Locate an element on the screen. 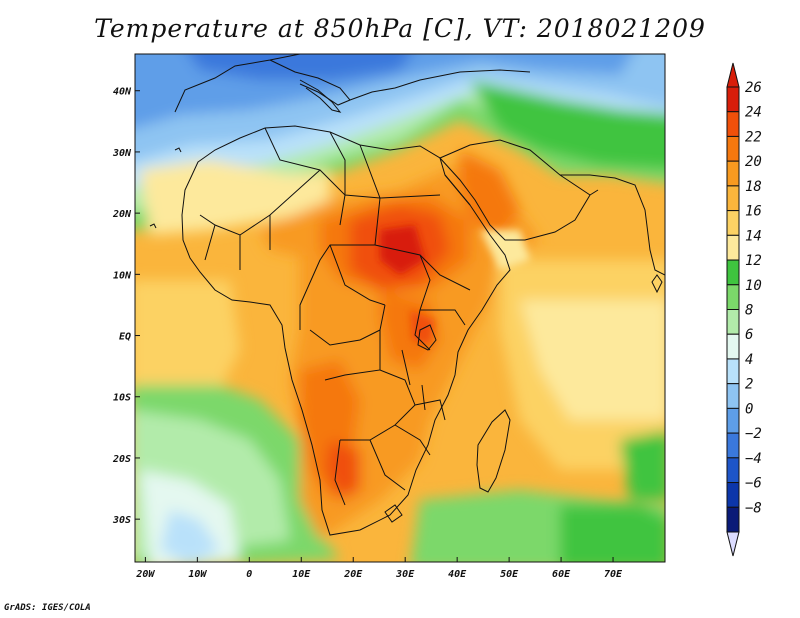  colorbar-level-label: 24 is located at coordinates (753, 113).